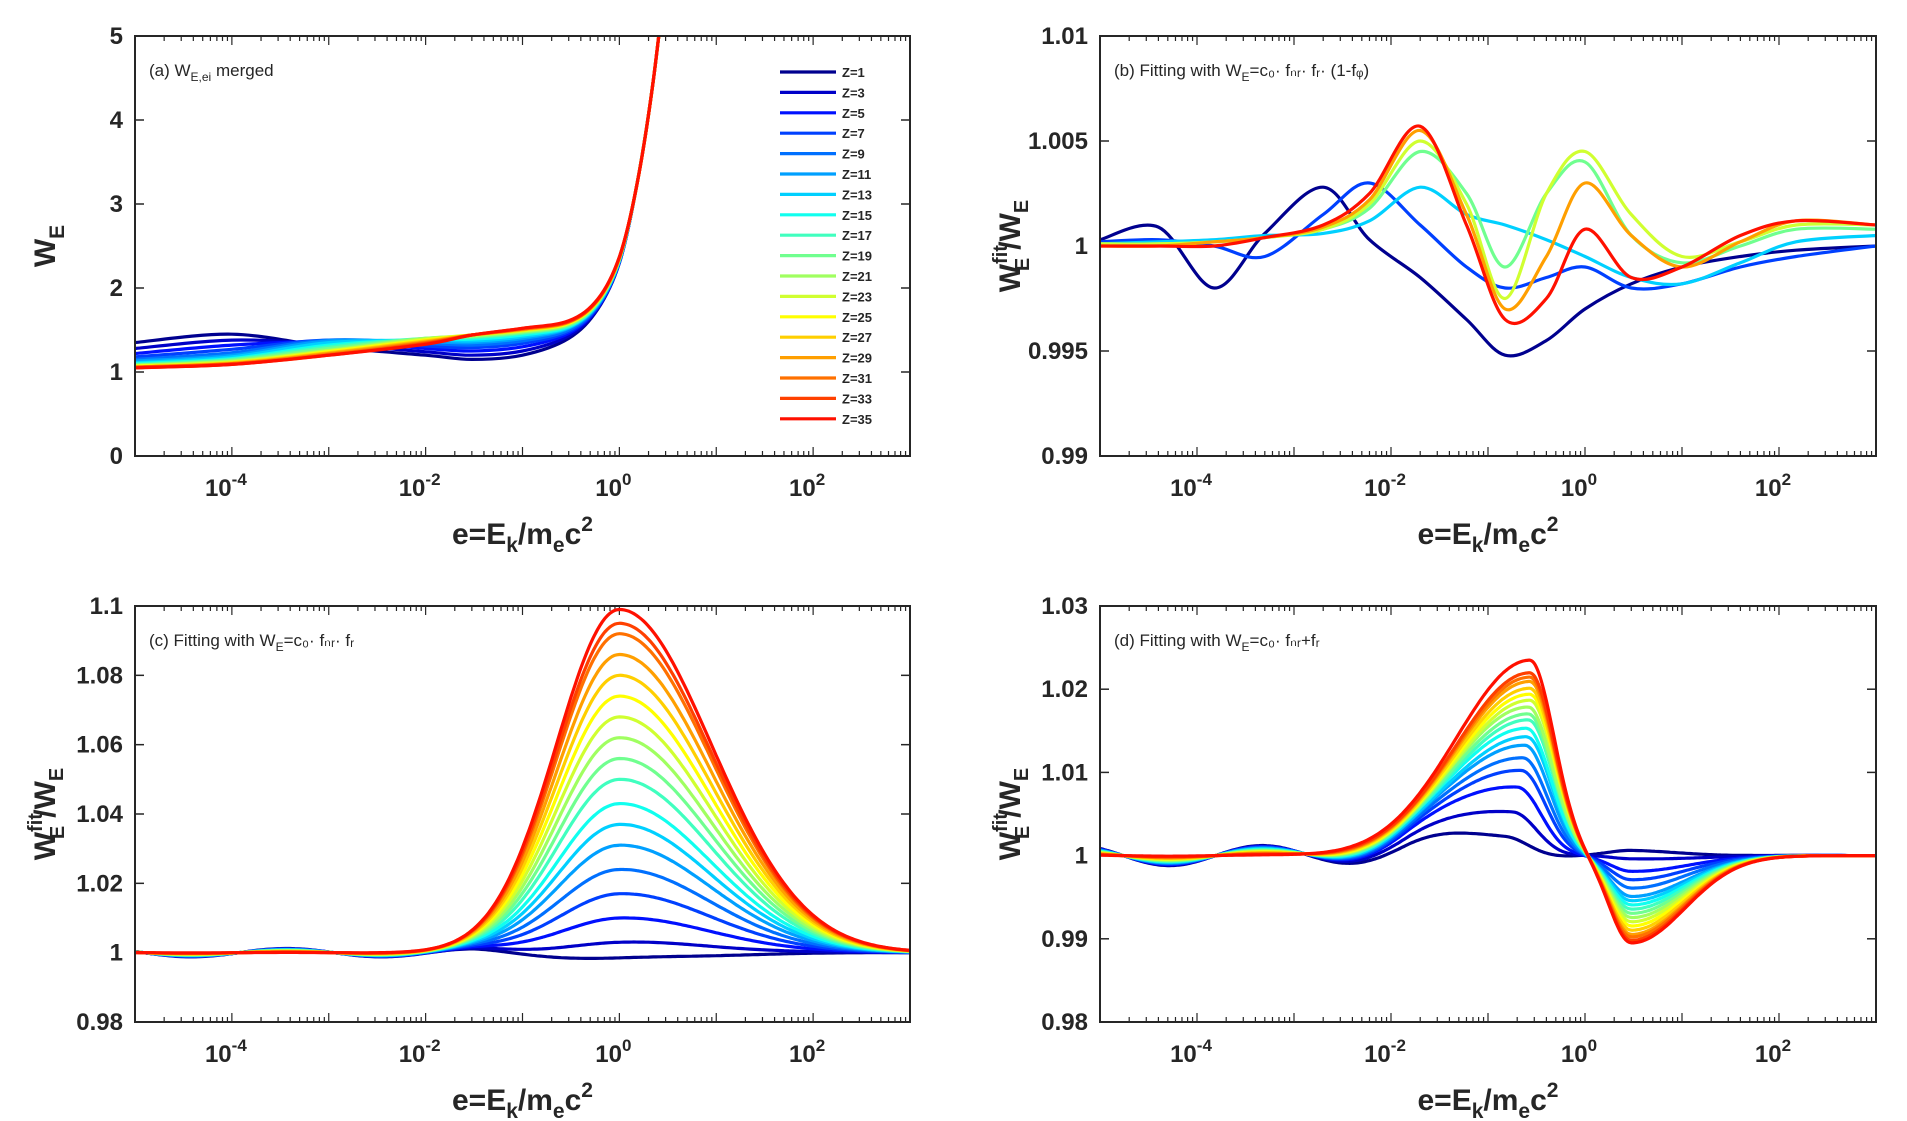 This screenshot has width=1907, height=1121. What do you see at coordinates (106, 606) in the screenshot?
I see `y-tick-label: 1.1` at bounding box center [106, 606].